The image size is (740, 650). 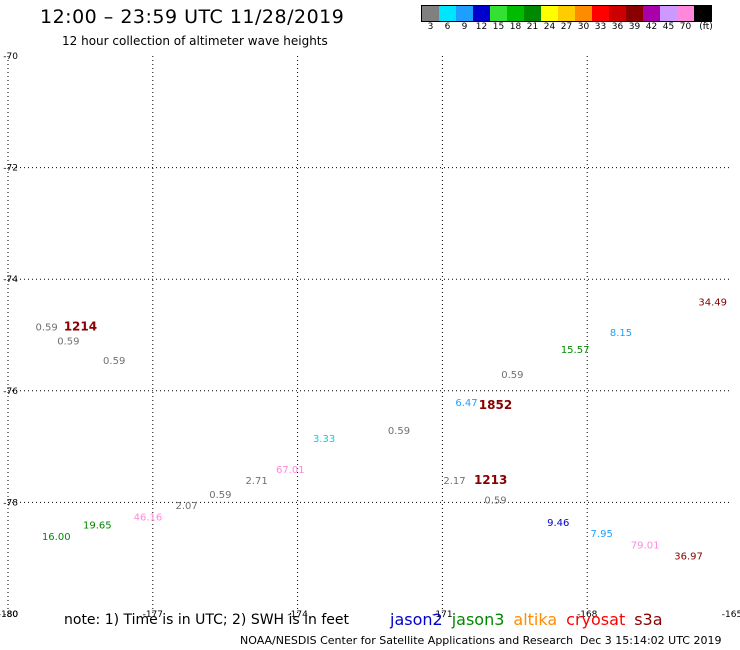 What do you see at coordinates (297, 615) in the screenshot?
I see `x-tick-label: -174` at bounding box center [297, 615].